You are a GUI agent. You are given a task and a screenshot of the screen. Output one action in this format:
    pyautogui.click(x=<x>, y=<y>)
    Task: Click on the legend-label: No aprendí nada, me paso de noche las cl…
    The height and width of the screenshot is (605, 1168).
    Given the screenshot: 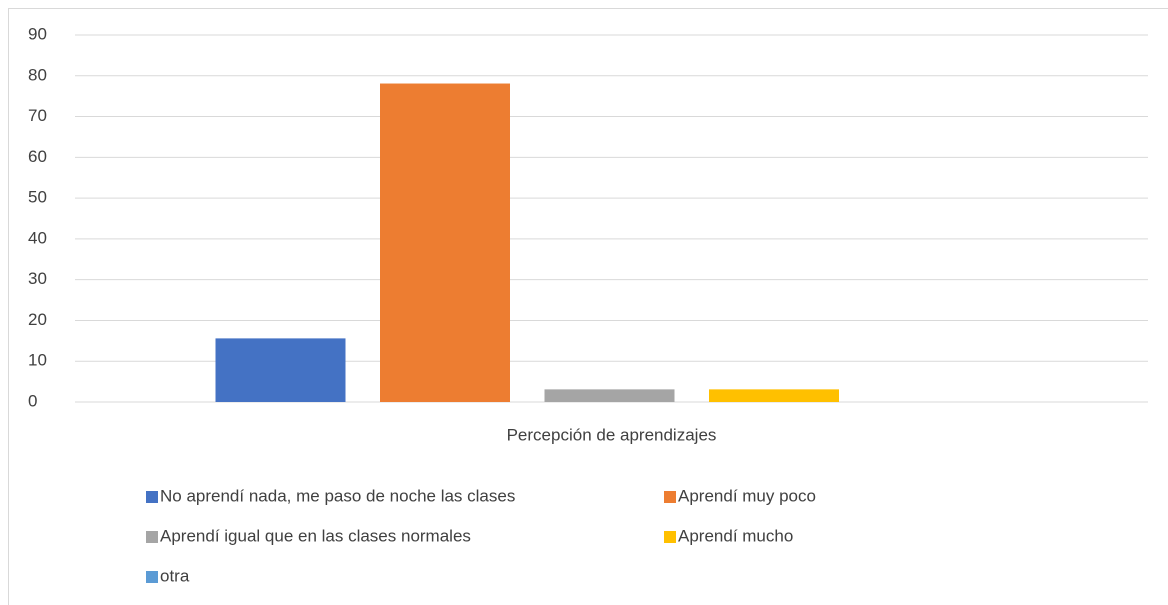 What is the action you would take?
    pyautogui.click(x=337, y=495)
    